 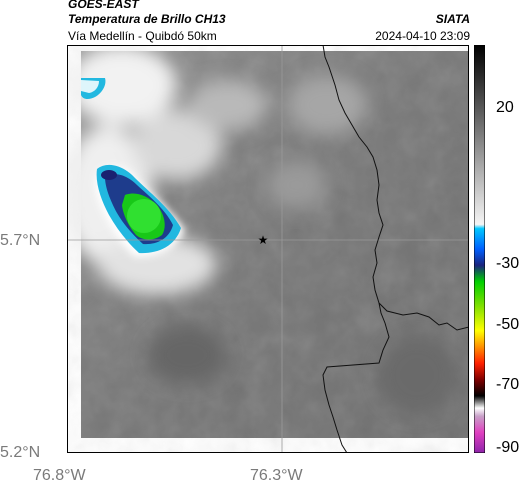 What do you see at coordinates (147, 19) in the screenshot?
I see `product-title: Temperatura de Brillo CH13` at bounding box center [147, 19].